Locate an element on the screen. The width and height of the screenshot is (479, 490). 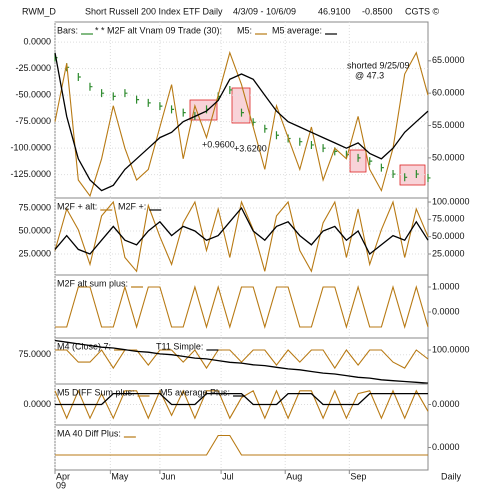
trade-box is located at coordinates (241, 105).